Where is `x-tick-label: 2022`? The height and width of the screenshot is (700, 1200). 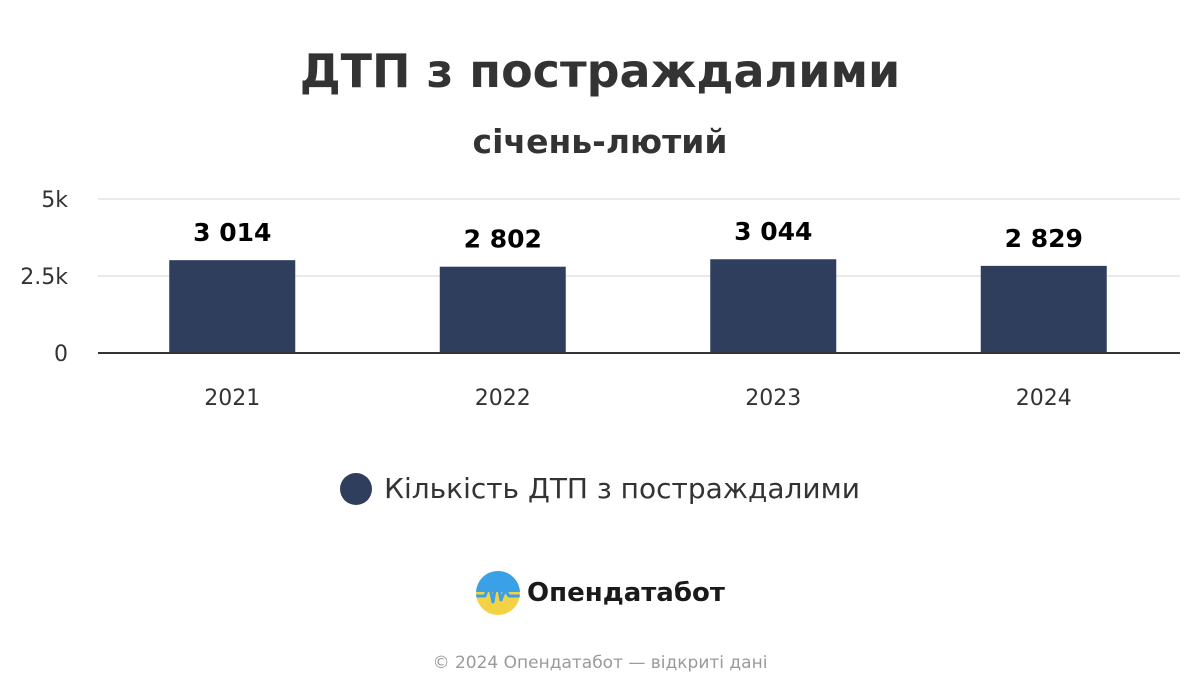 x-tick-label: 2022 is located at coordinates (503, 398).